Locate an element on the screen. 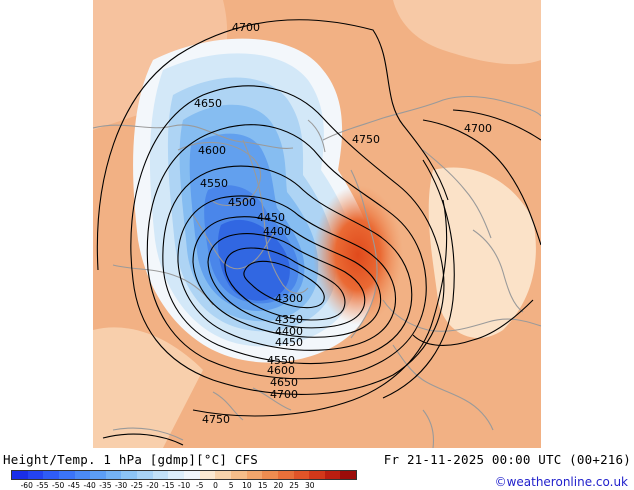  colorbar-tick-label: -20 is located at coordinates (152, 485).